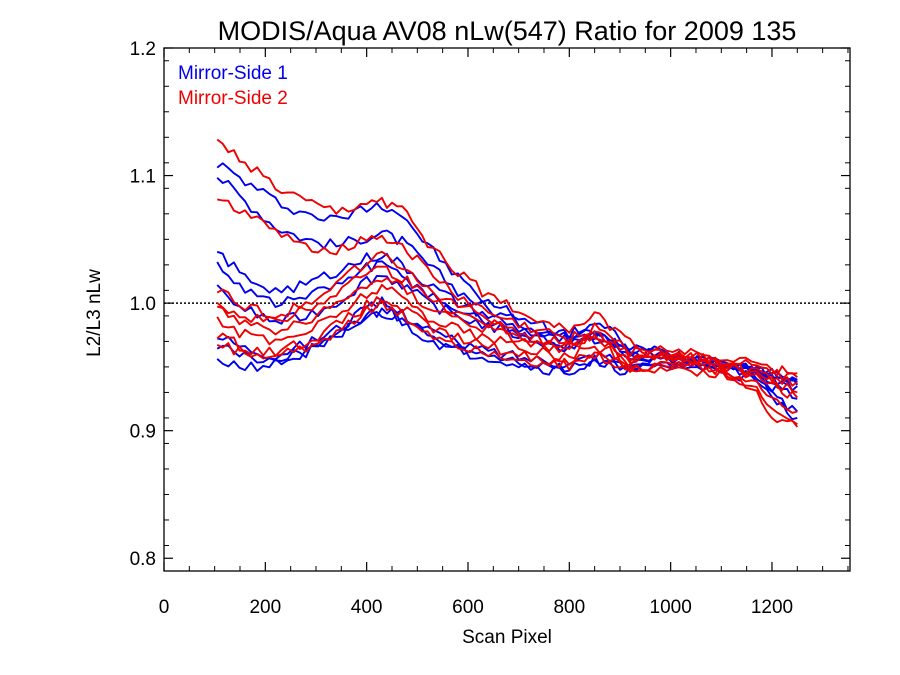  What do you see at coordinates (233, 98) in the screenshot?
I see `legend-entry-mirror-side-2: Mirror-Side 2` at bounding box center [233, 98].